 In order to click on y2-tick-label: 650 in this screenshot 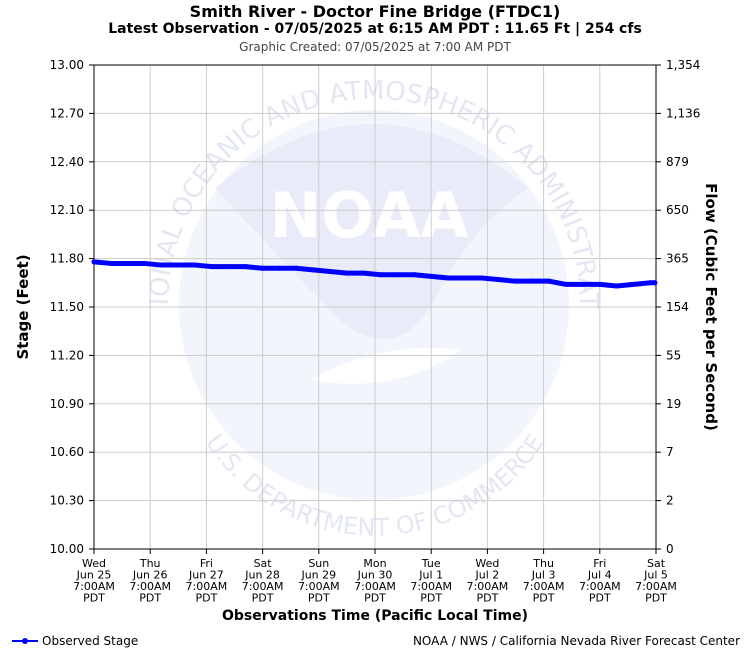, I will do `click(677, 210)`.